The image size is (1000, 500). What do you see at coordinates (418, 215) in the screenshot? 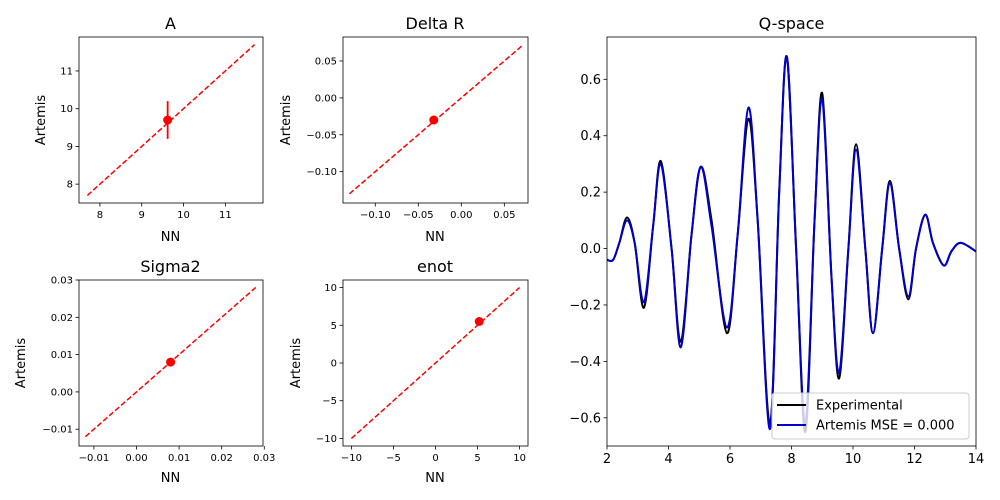
I see `x-tick-label: −0.05` at bounding box center [418, 215].